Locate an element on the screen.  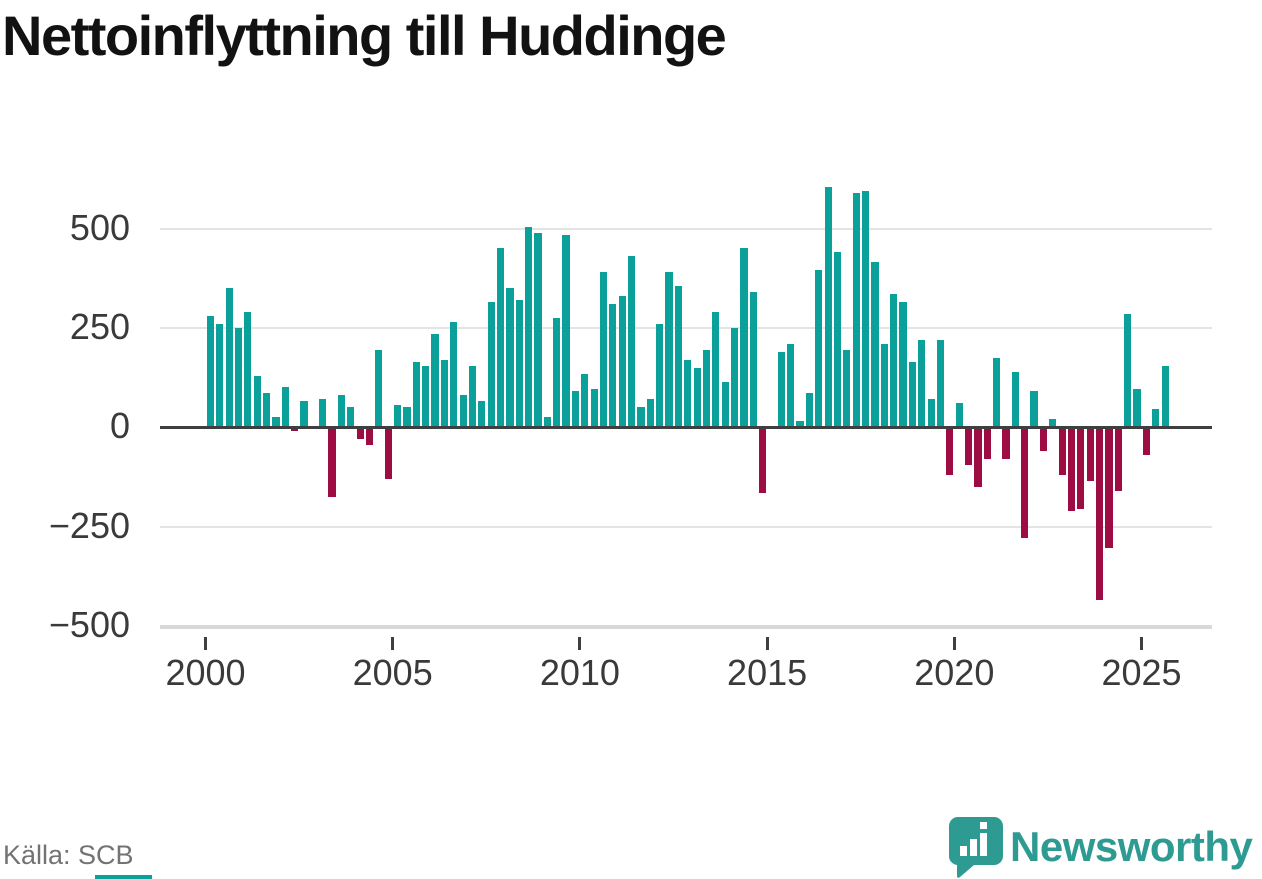
source-note: Källa: SCB is located at coordinates (68, 855).